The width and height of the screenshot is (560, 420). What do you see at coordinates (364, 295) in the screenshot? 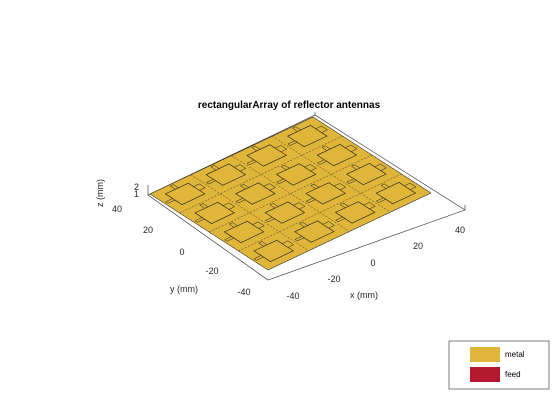
I see `x-axis-label: x (mm)` at bounding box center [364, 295].